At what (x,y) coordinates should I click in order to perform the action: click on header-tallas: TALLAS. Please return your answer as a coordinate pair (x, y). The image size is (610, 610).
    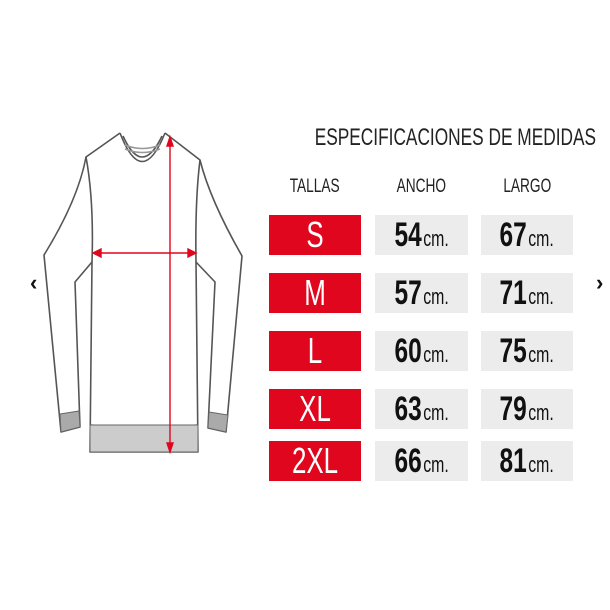
    Looking at the image, I should click on (315, 186).